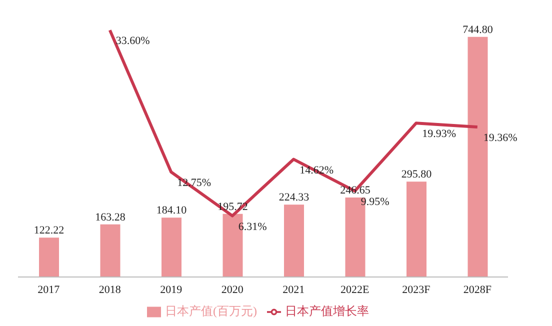 This screenshot has width=552, height=326. Describe the element at coordinates (211, 311) in the screenshot. I see `legend-label: 日本产值(百万元)` at that location.